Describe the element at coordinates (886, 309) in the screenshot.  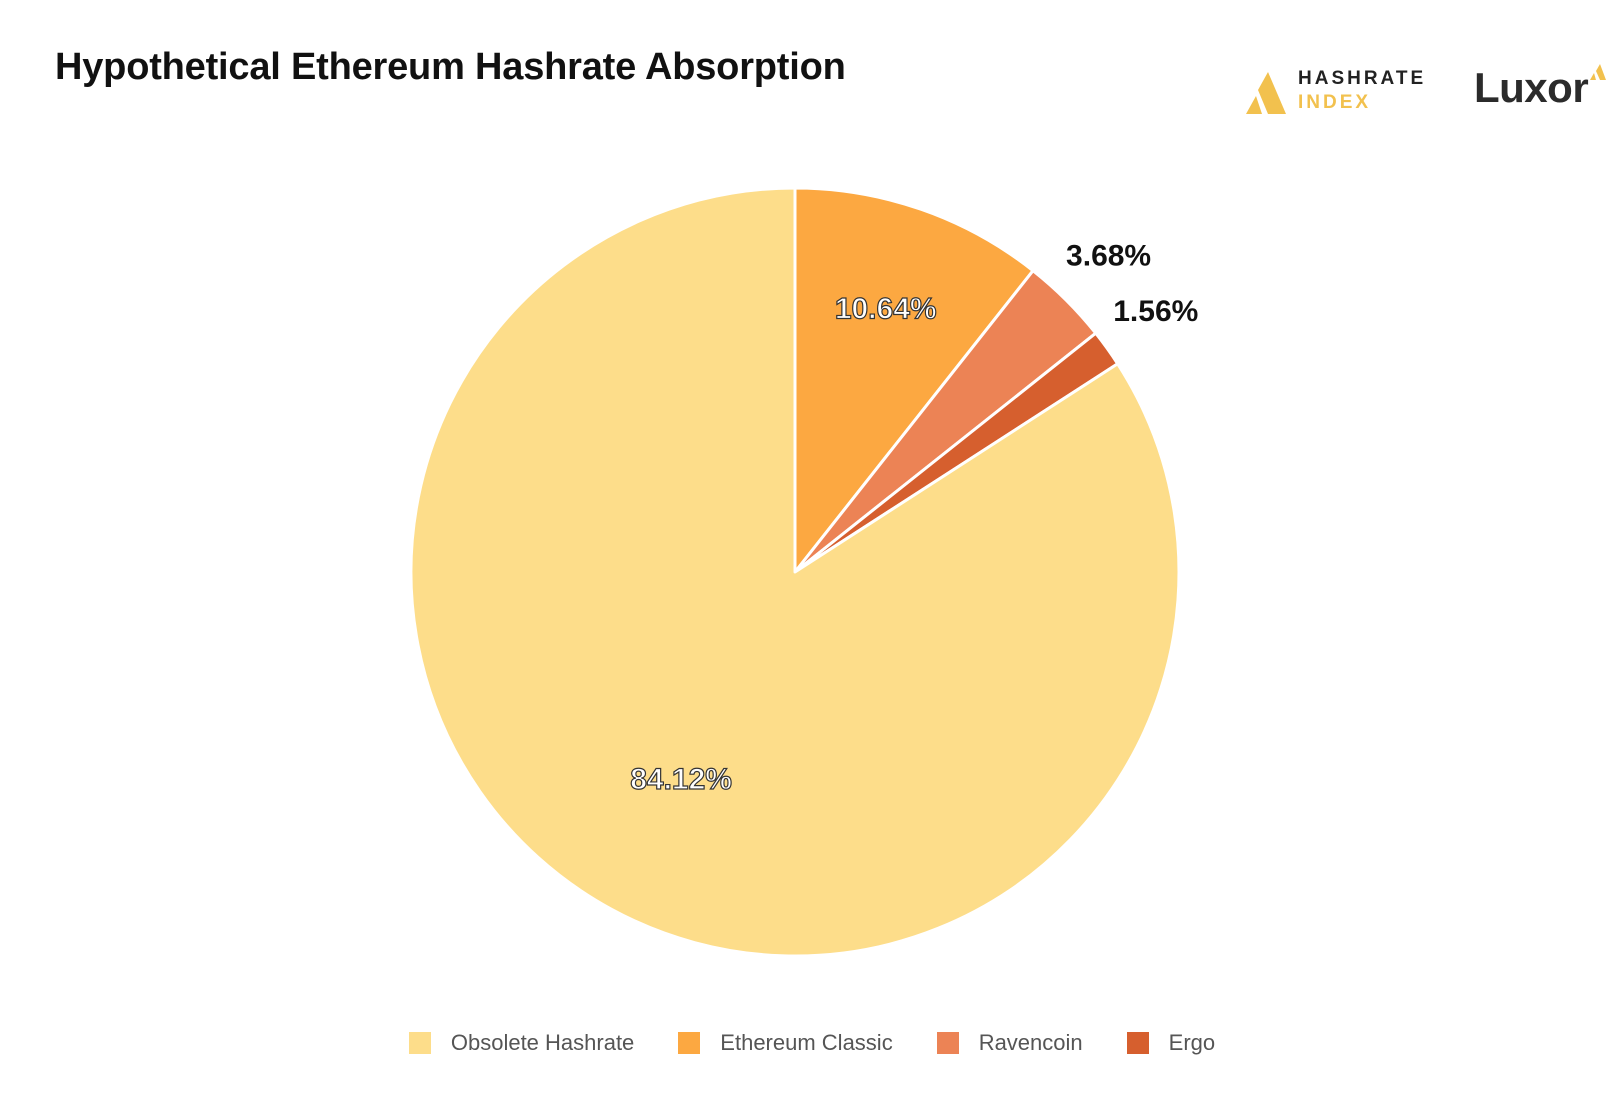
I see `data-label-ethereum-classic: 10.64%` at that location.